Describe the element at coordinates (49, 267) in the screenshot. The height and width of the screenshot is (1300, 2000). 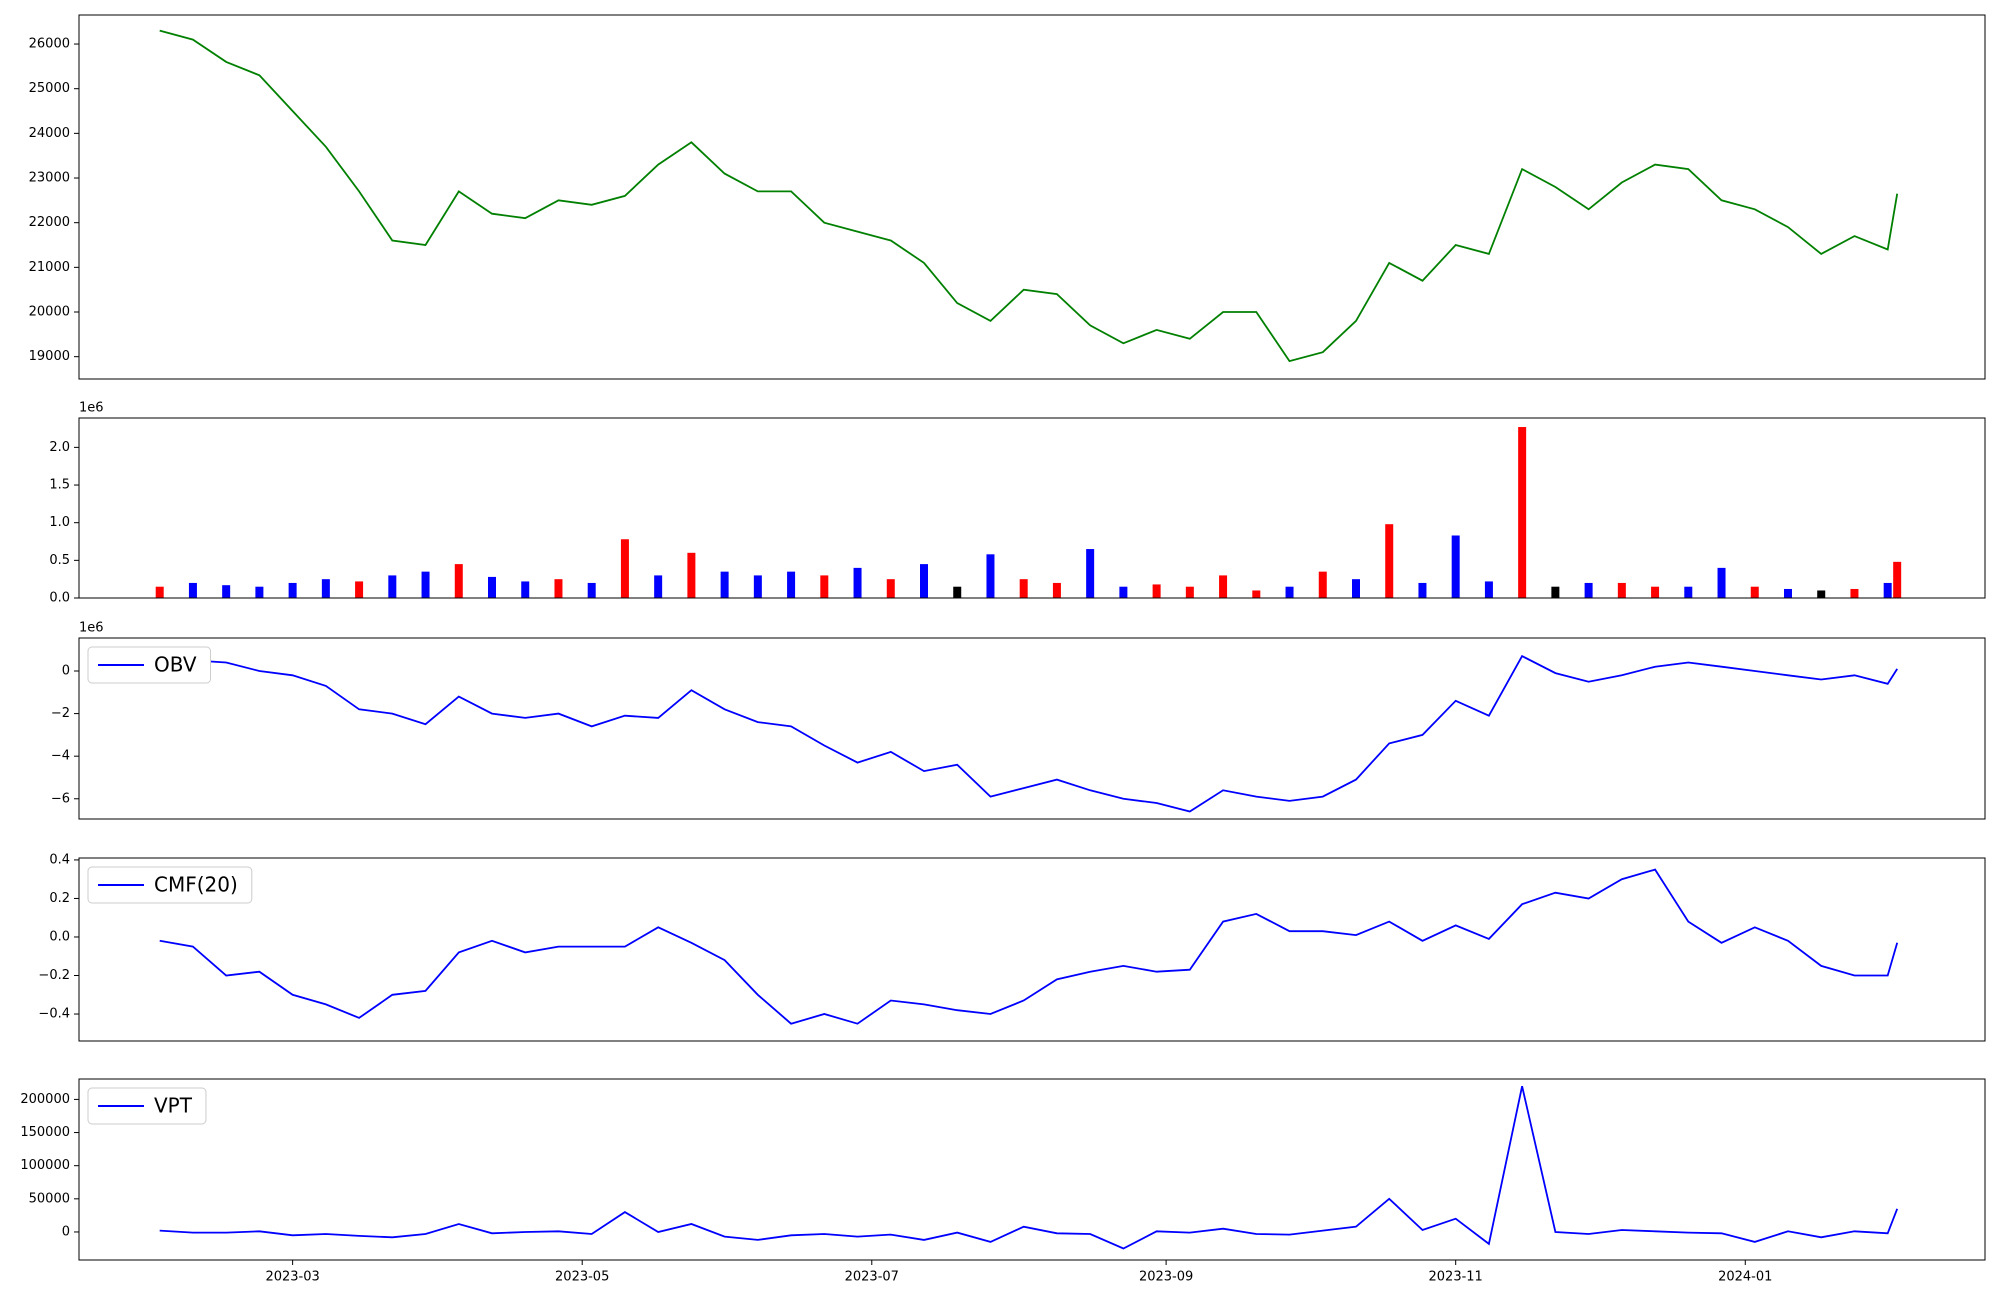
I see `y-tick-label: 21000` at that location.